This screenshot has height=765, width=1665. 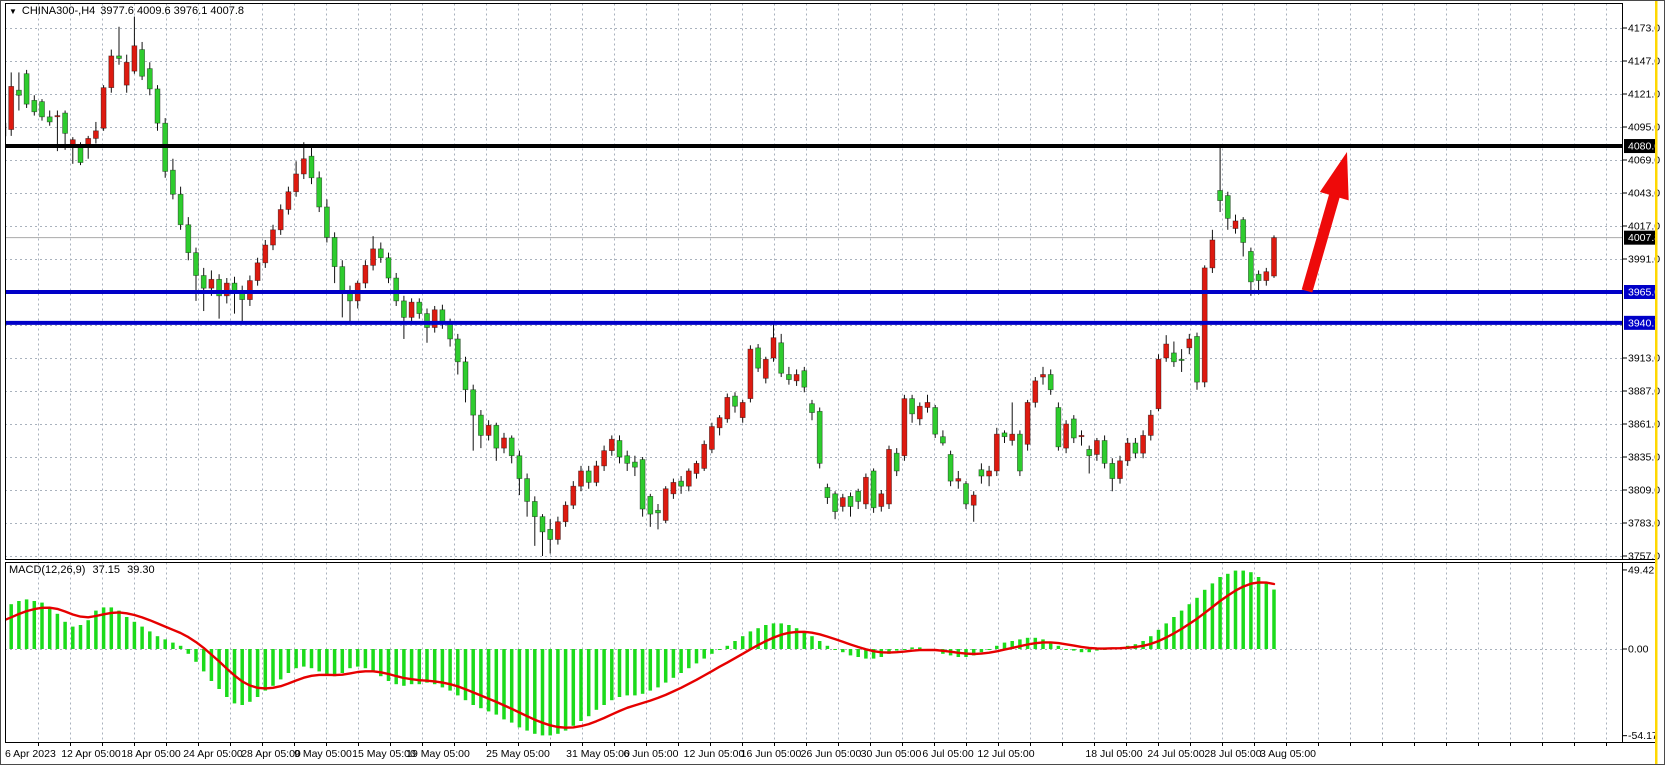 I want to click on trend-arrow-shaft, so click(x=1321, y=240).